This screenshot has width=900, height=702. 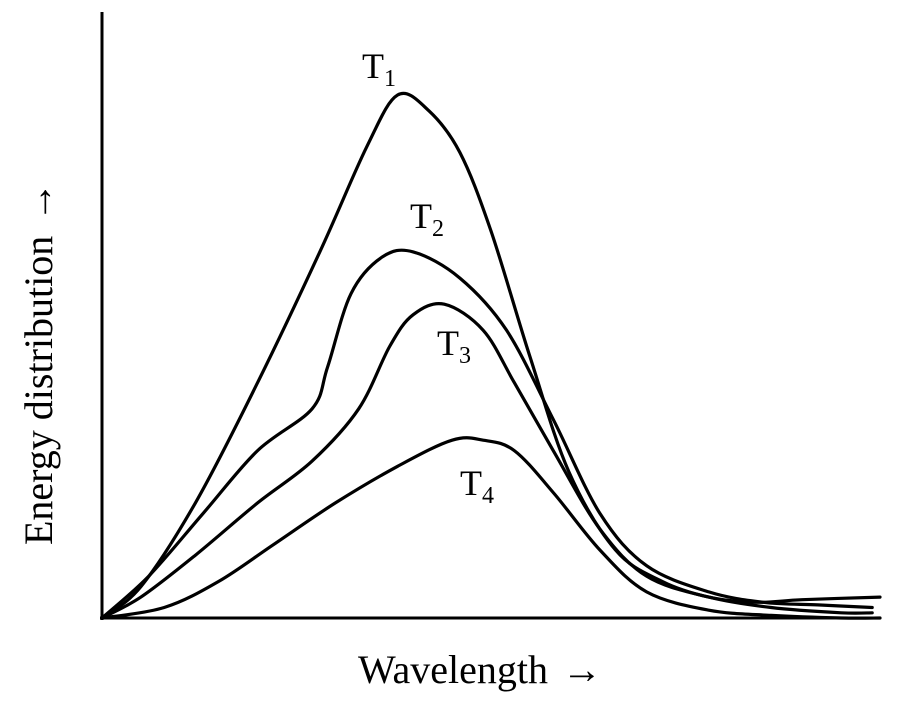 I want to click on series-label-t2: T2, so click(x=427, y=219).